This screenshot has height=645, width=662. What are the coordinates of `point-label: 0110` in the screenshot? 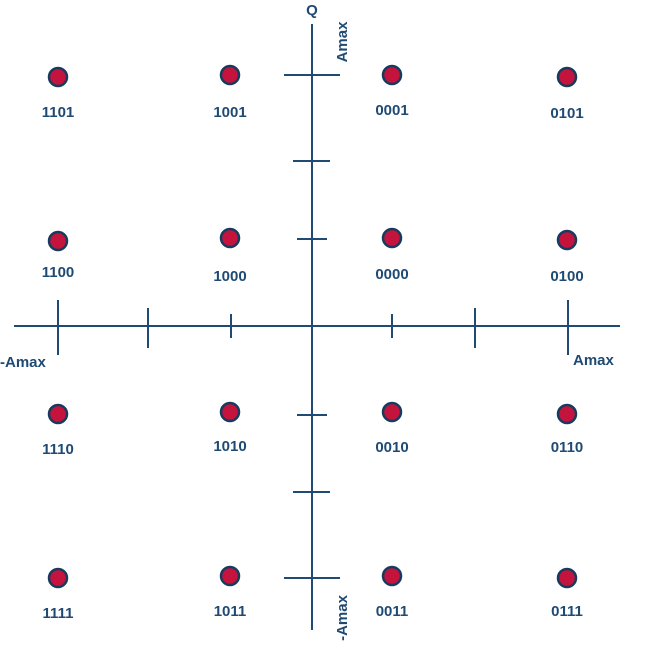 It's located at (567, 447).